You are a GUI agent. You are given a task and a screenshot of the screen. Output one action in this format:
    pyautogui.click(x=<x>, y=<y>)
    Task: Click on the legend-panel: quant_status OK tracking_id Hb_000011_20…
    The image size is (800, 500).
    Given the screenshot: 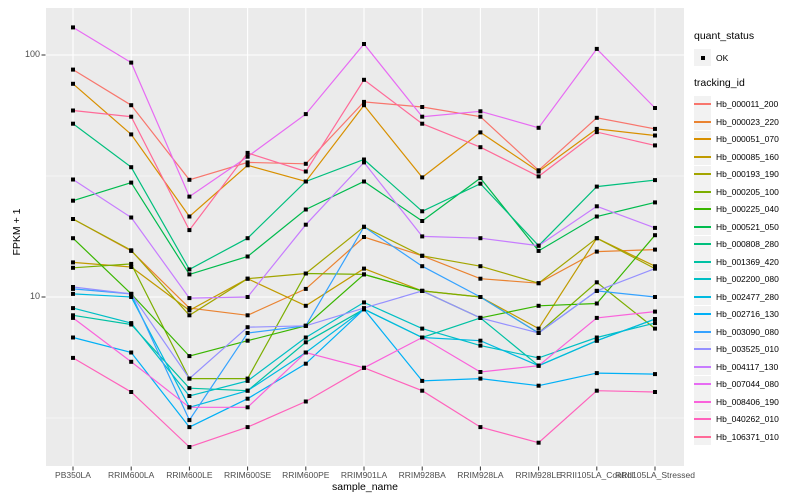 What is the action you would take?
    pyautogui.click(x=747, y=238)
    